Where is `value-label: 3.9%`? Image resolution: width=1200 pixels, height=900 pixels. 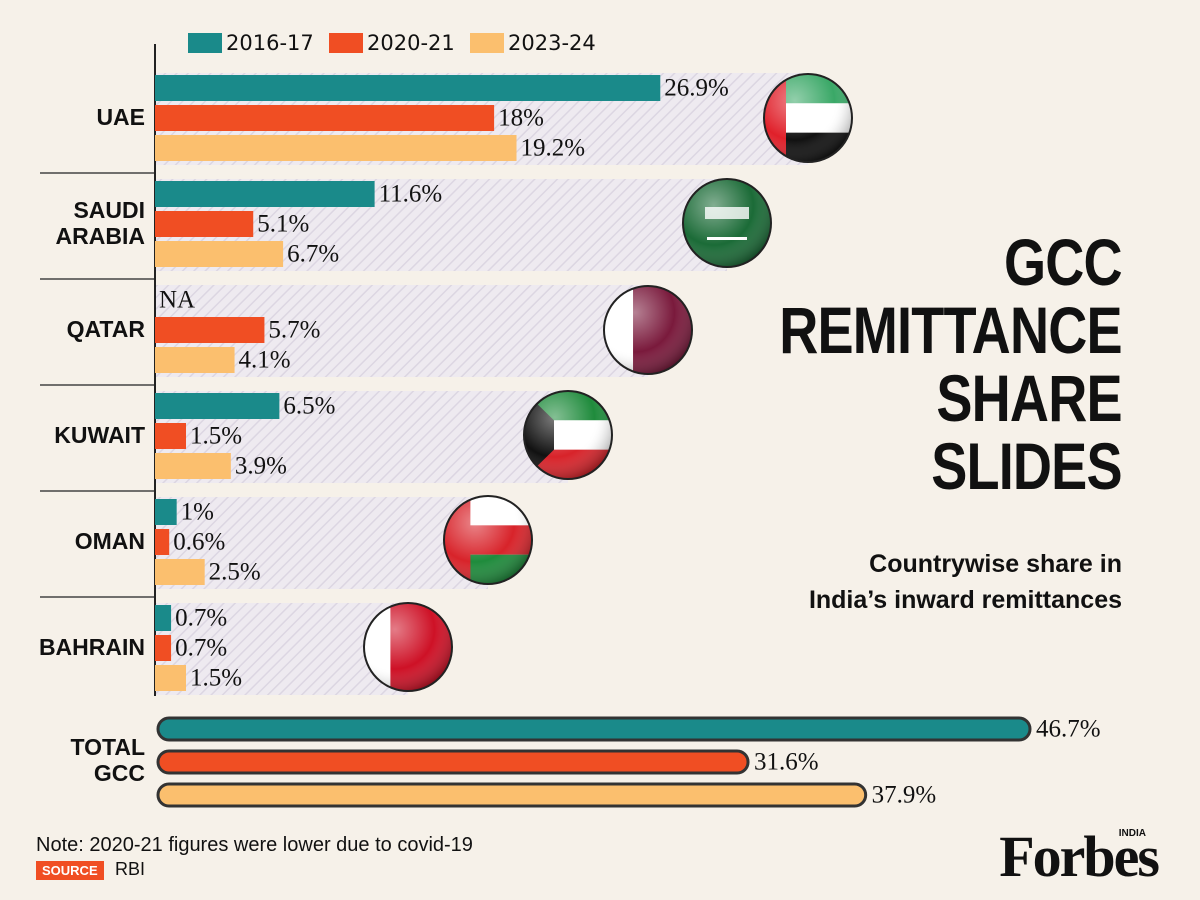 value-label: 3.9% is located at coordinates (261, 466).